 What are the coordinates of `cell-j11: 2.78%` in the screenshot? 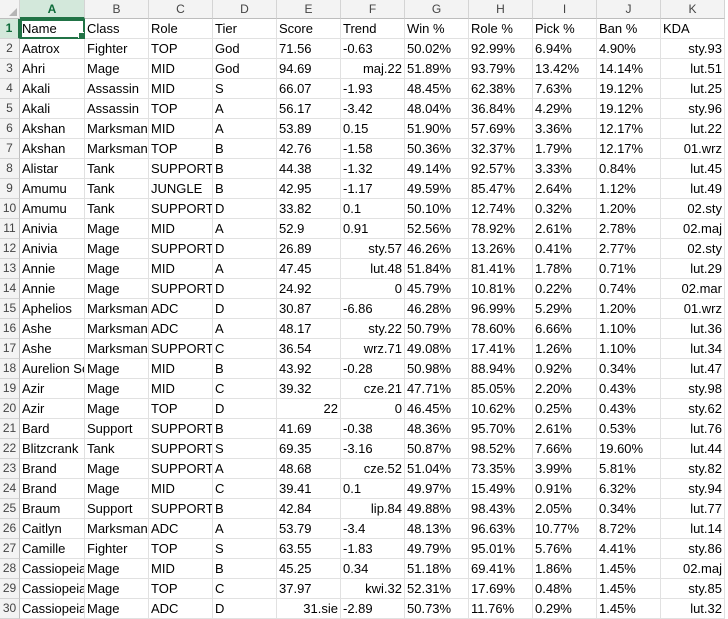 It's located at (629, 229).